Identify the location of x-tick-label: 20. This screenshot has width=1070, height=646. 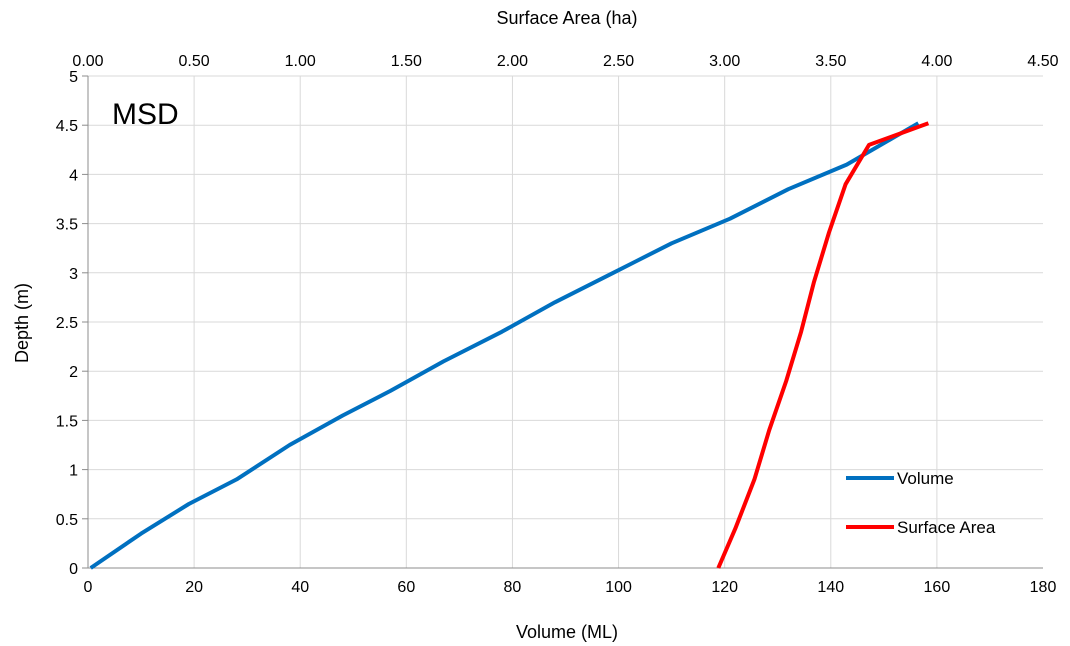
(194, 587).